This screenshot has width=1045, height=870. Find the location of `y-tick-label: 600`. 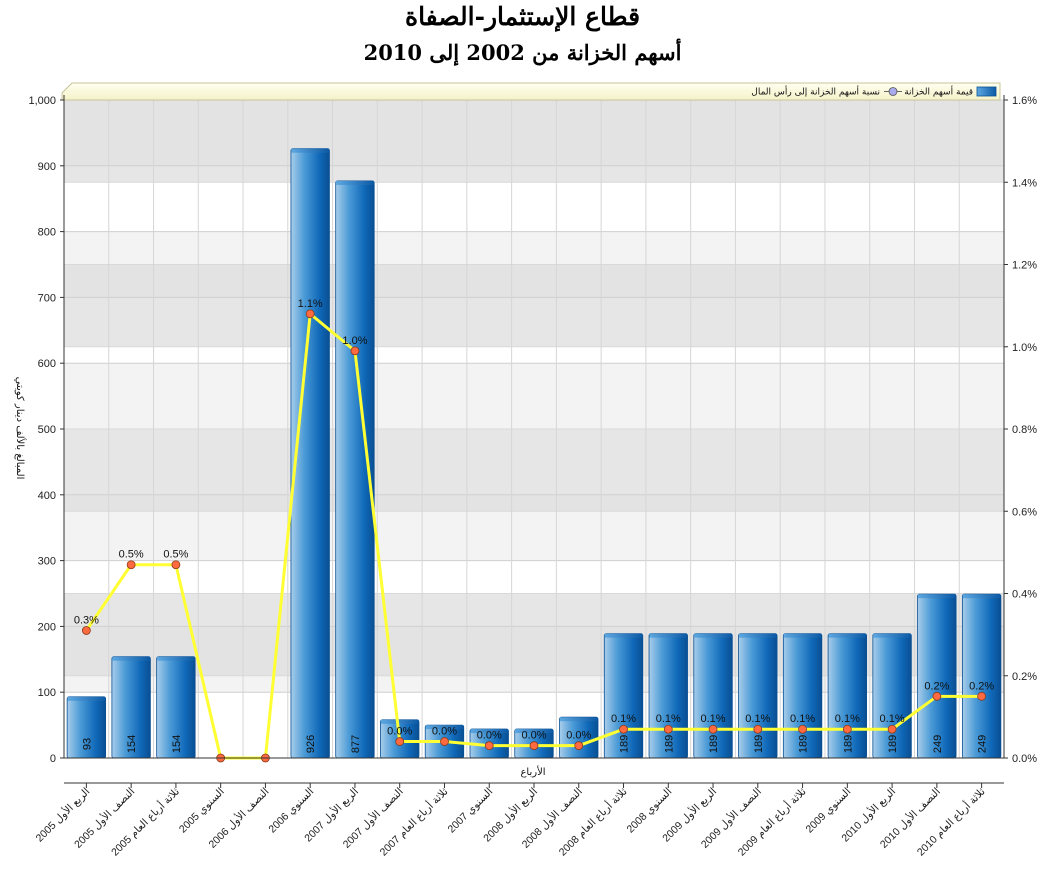

y-tick-label: 600 is located at coordinates (47, 364).